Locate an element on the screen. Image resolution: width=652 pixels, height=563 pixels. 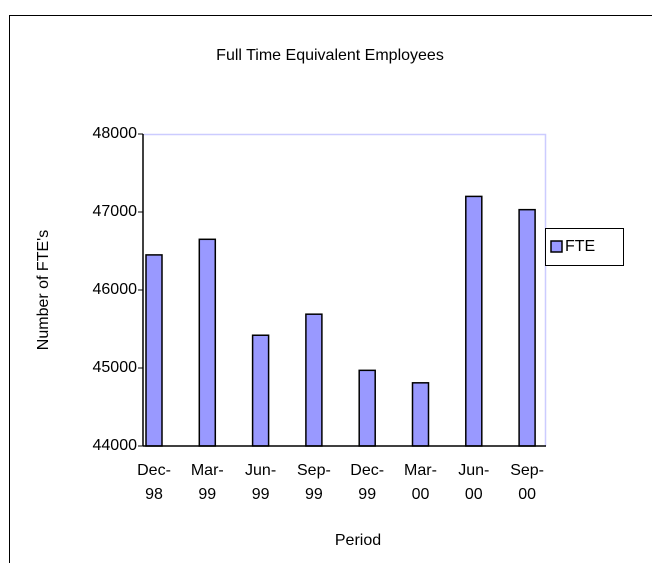
x-tick-label: Sep-99 is located at coordinates (314, 482).